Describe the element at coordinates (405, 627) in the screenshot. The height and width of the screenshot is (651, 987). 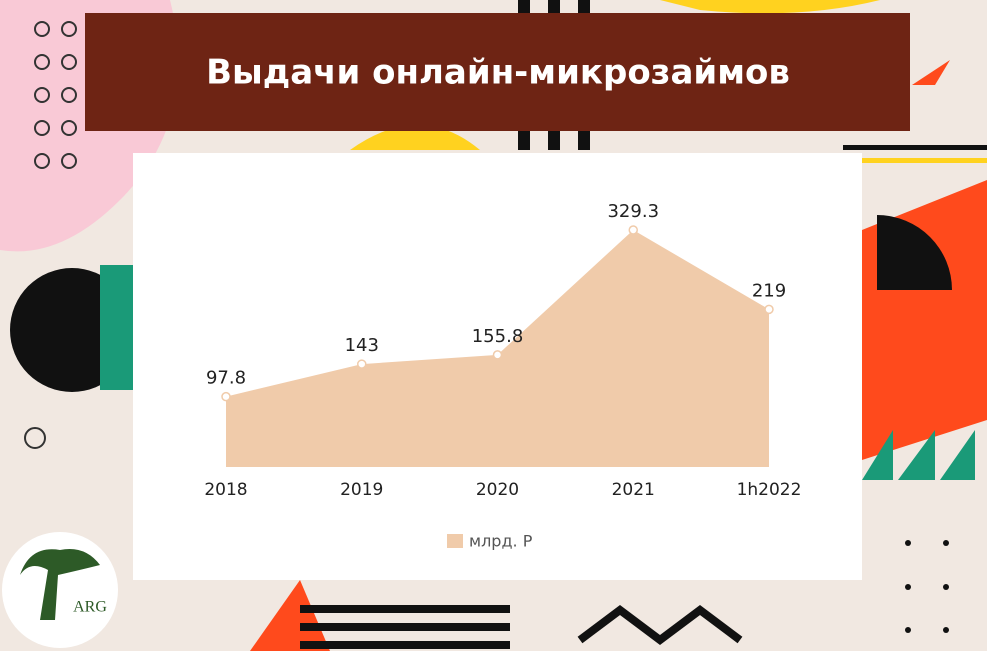
I see `bottom-stripes` at that location.